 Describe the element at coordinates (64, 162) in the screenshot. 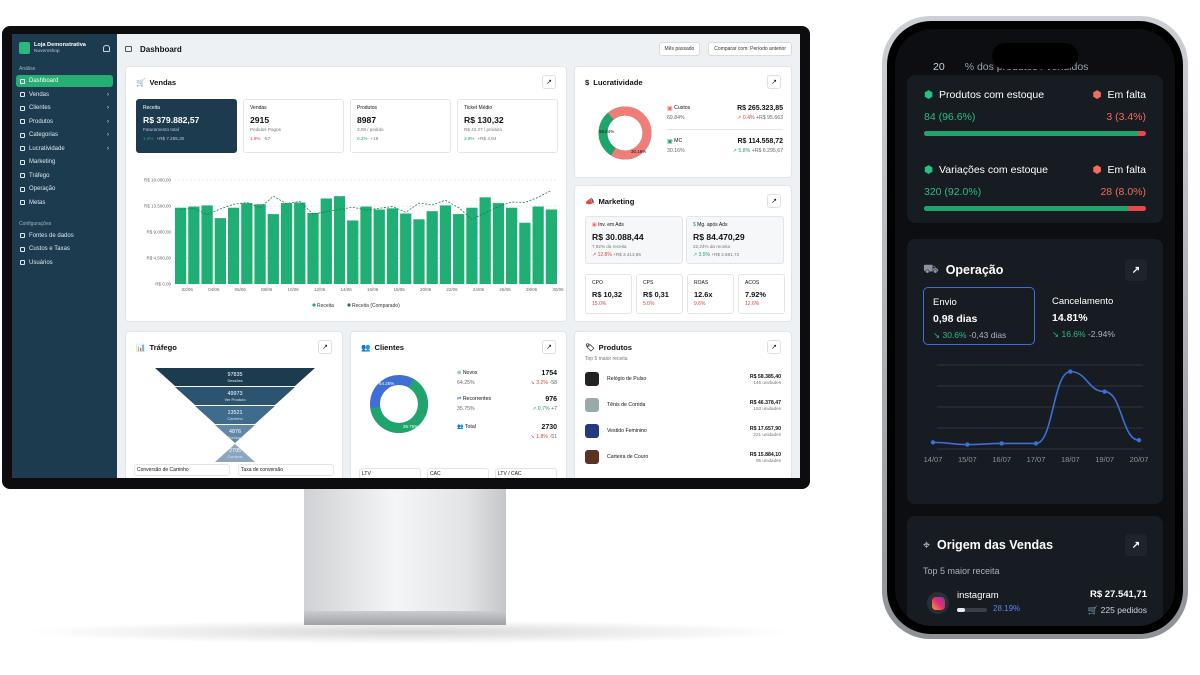

I see `sidebar-item-6: Marketing` at that location.